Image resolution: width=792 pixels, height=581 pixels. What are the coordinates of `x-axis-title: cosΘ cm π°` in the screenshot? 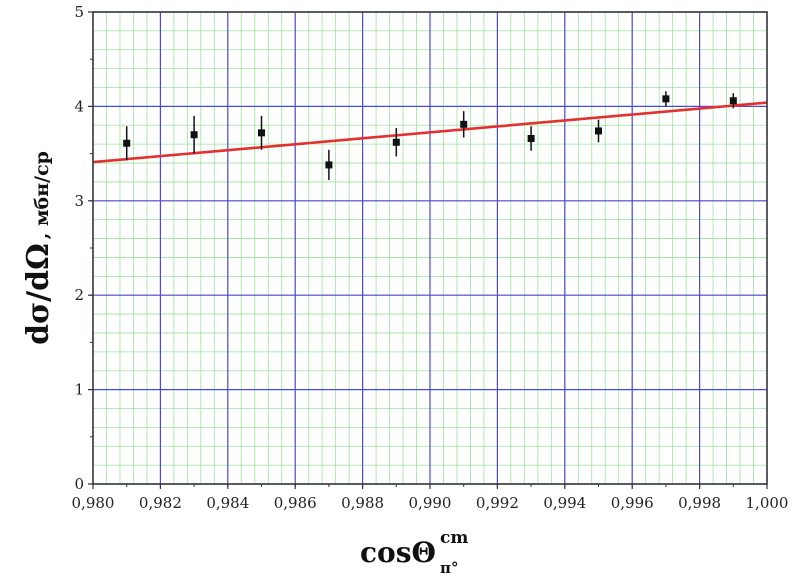 It's located at (414, 552).